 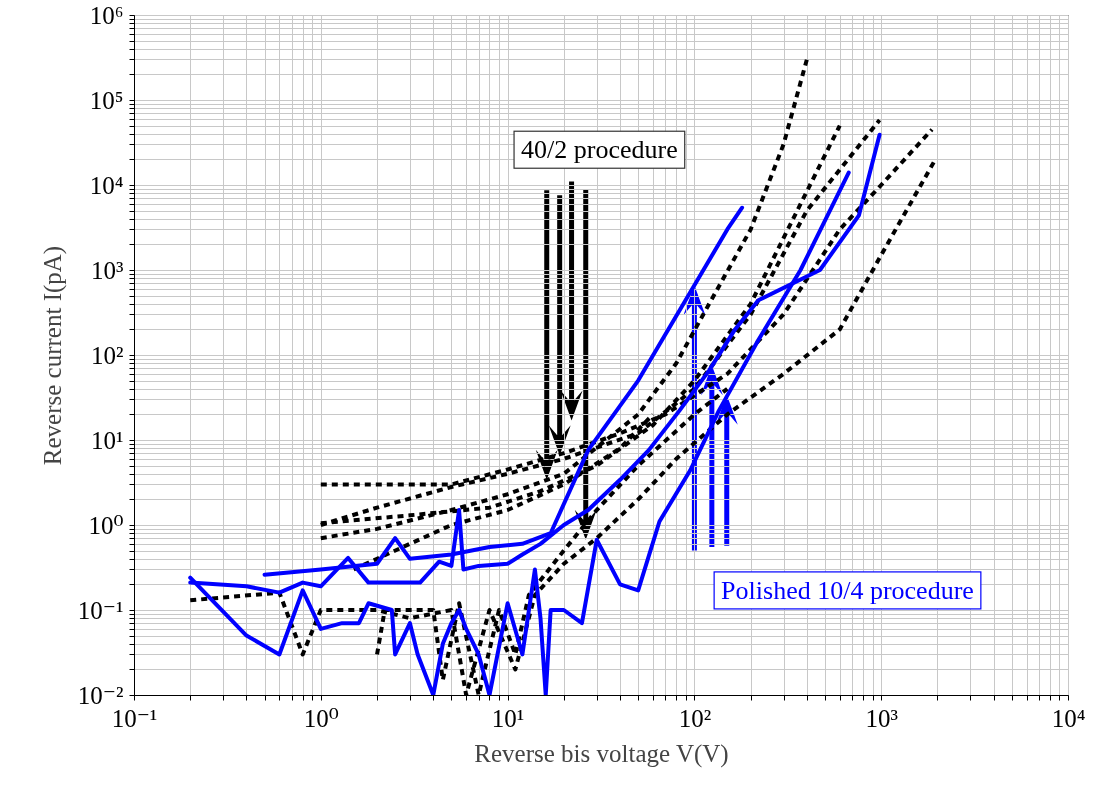 I want to click on x-tick-label: 10³, so click(x=882, y=718).